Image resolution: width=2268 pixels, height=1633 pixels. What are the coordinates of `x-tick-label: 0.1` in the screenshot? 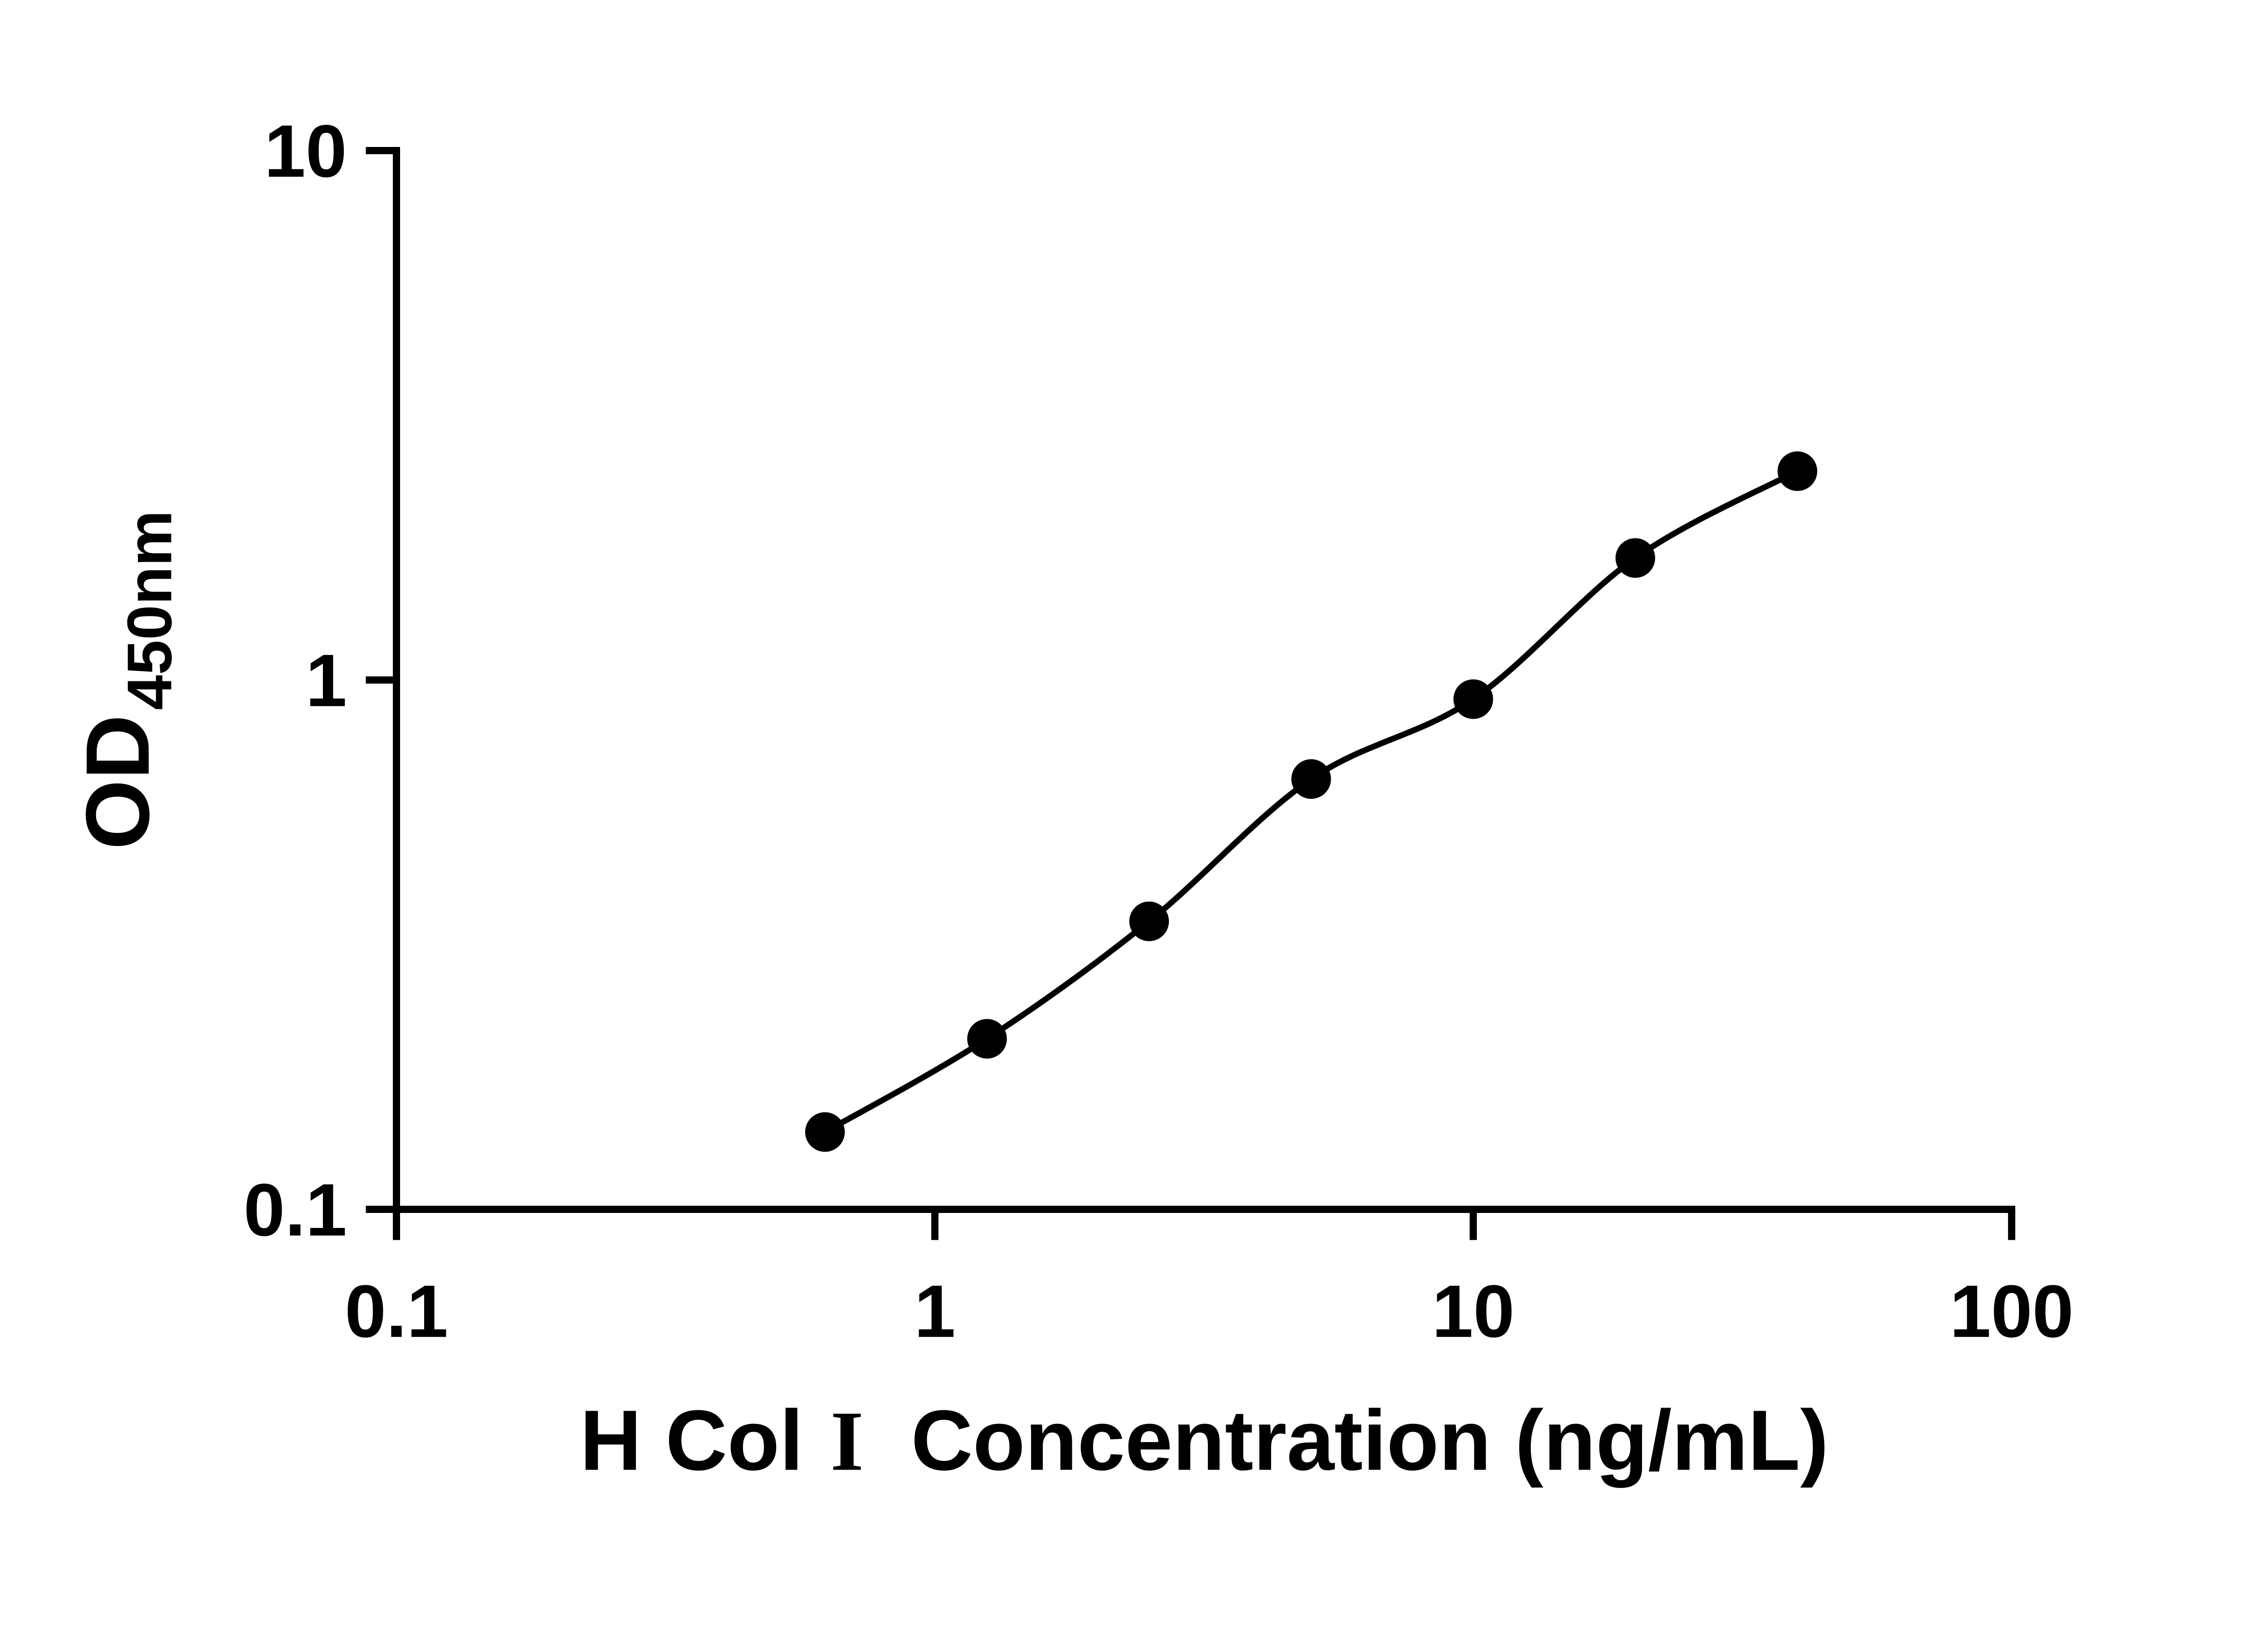 It's located at (397, 1311).